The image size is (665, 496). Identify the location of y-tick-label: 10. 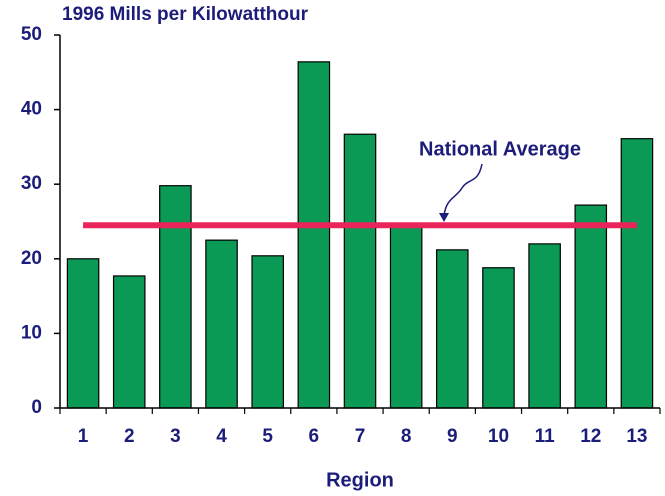
(31, 332).